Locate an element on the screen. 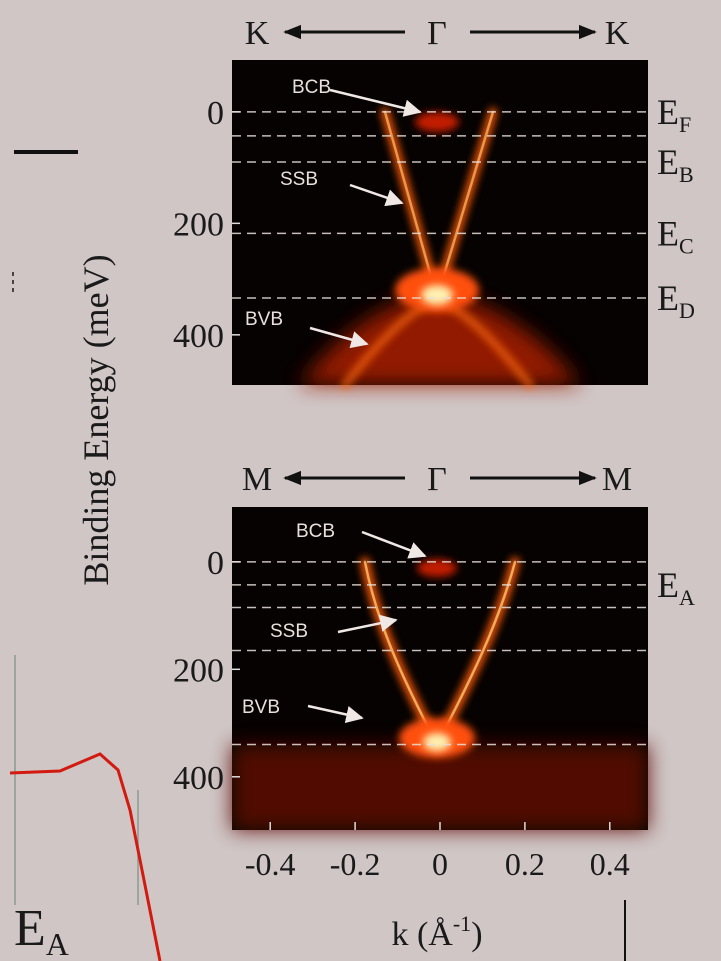 Image resolution: width=721 pixels, height=961 pixels. energy-level-subscript: B is located at coordinates (686, 174).